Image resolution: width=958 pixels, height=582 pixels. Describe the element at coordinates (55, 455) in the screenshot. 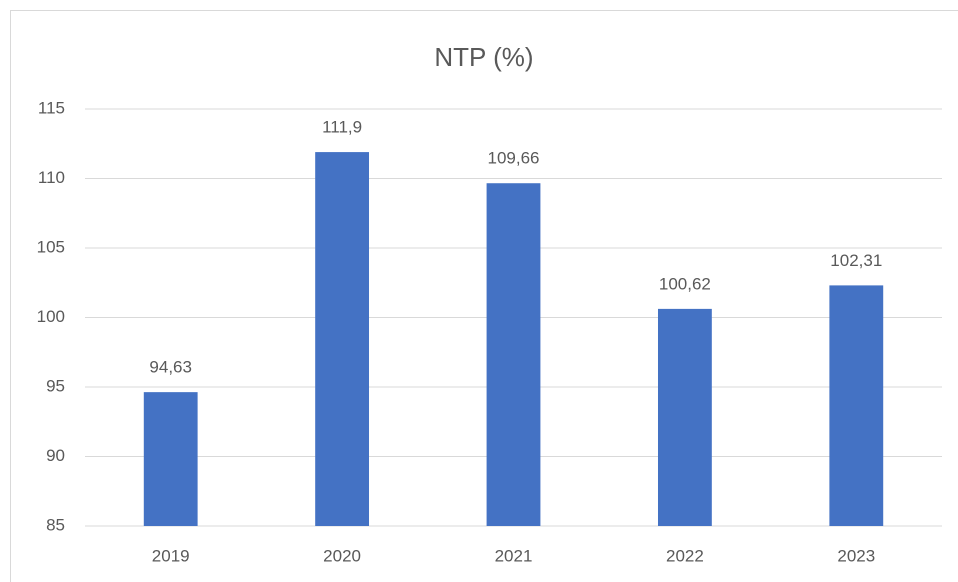

I see `y-tick-label: 90` at that location.